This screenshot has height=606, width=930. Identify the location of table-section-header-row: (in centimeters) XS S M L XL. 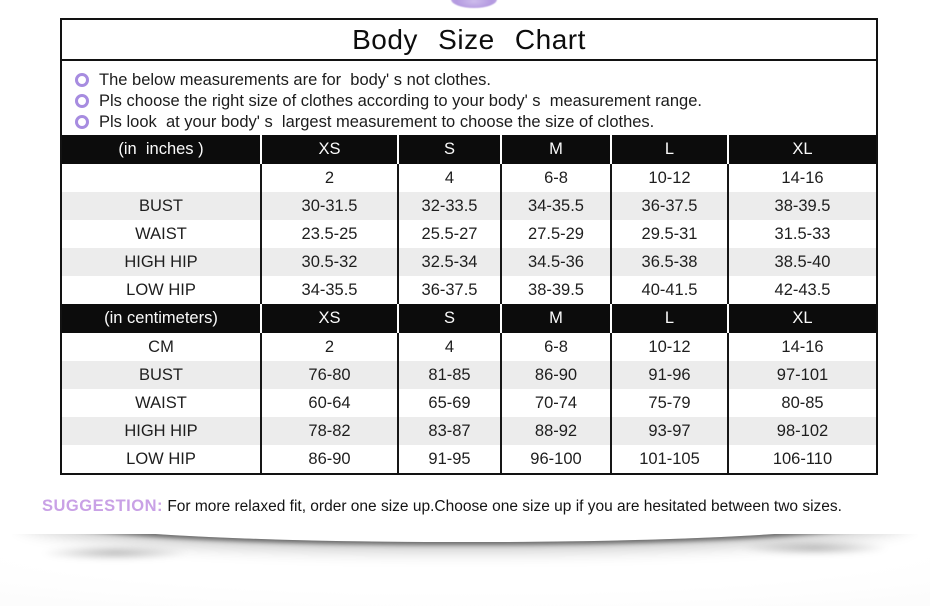
(469, 318).